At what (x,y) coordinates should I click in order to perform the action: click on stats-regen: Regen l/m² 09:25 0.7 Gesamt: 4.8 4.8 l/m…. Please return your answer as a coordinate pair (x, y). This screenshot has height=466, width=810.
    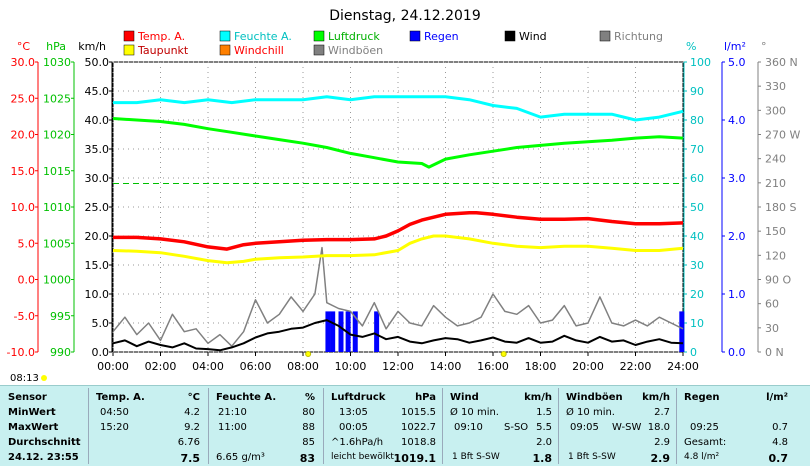
    Looking at the image, I should click on (736, 426).